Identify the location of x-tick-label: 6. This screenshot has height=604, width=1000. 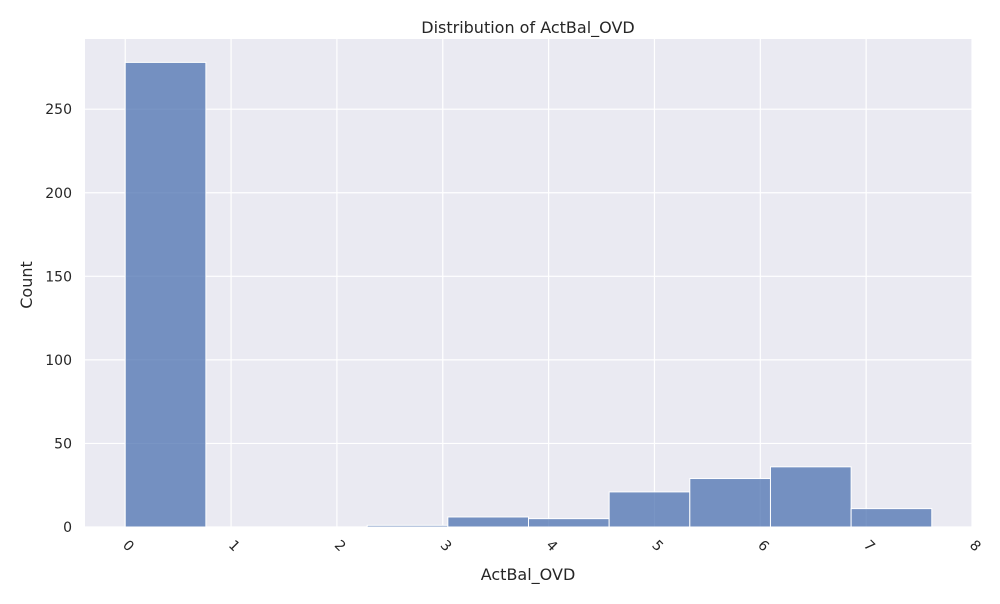
(763, 546).